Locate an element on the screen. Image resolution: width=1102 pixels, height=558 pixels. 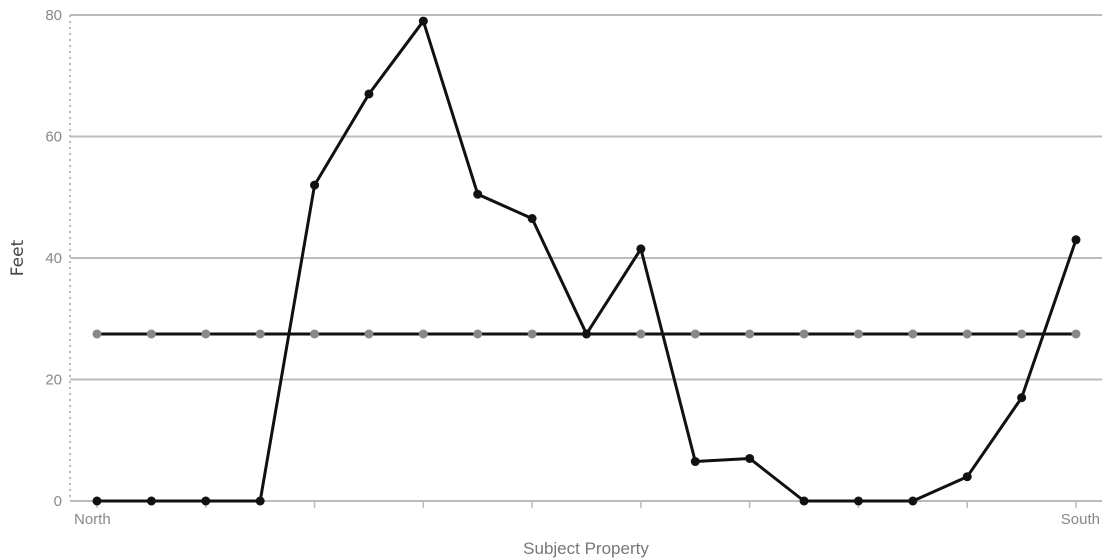
x-tick-label-north: North is located at coordinates (92, 519).